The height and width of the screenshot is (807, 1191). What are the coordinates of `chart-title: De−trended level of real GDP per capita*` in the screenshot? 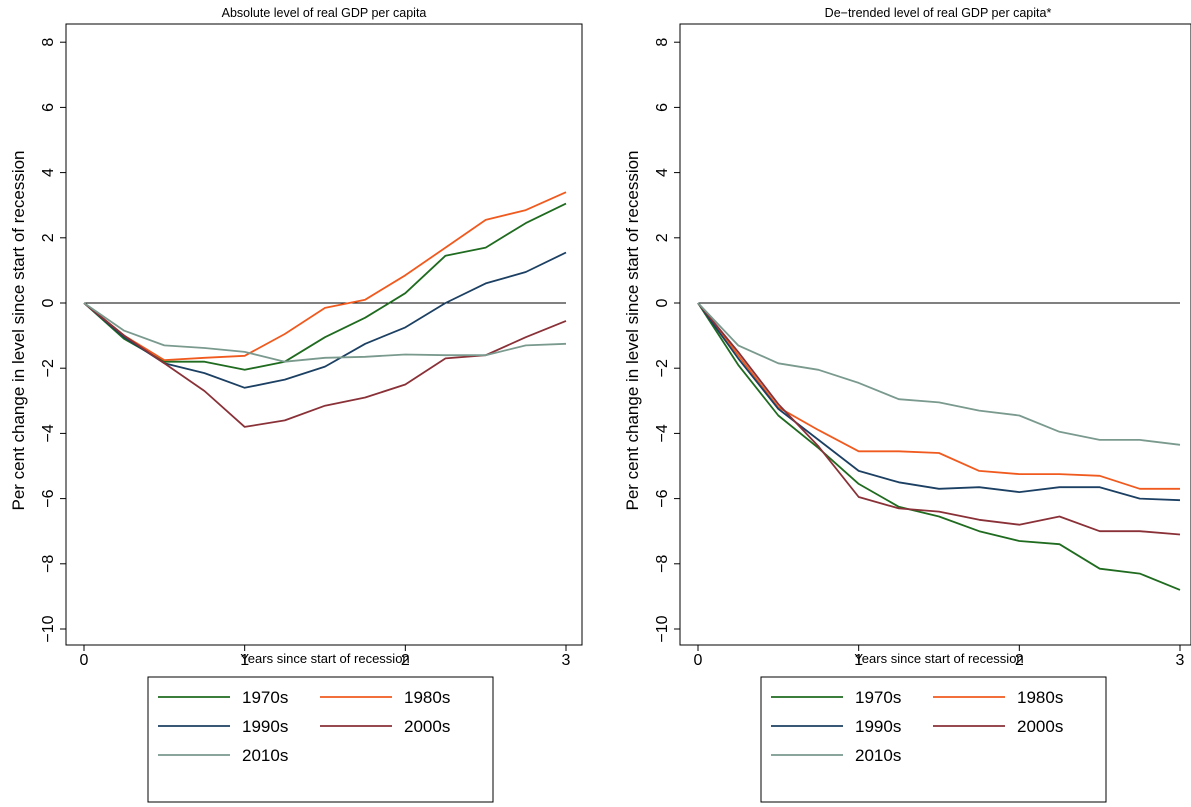 It's located at (938, 13).